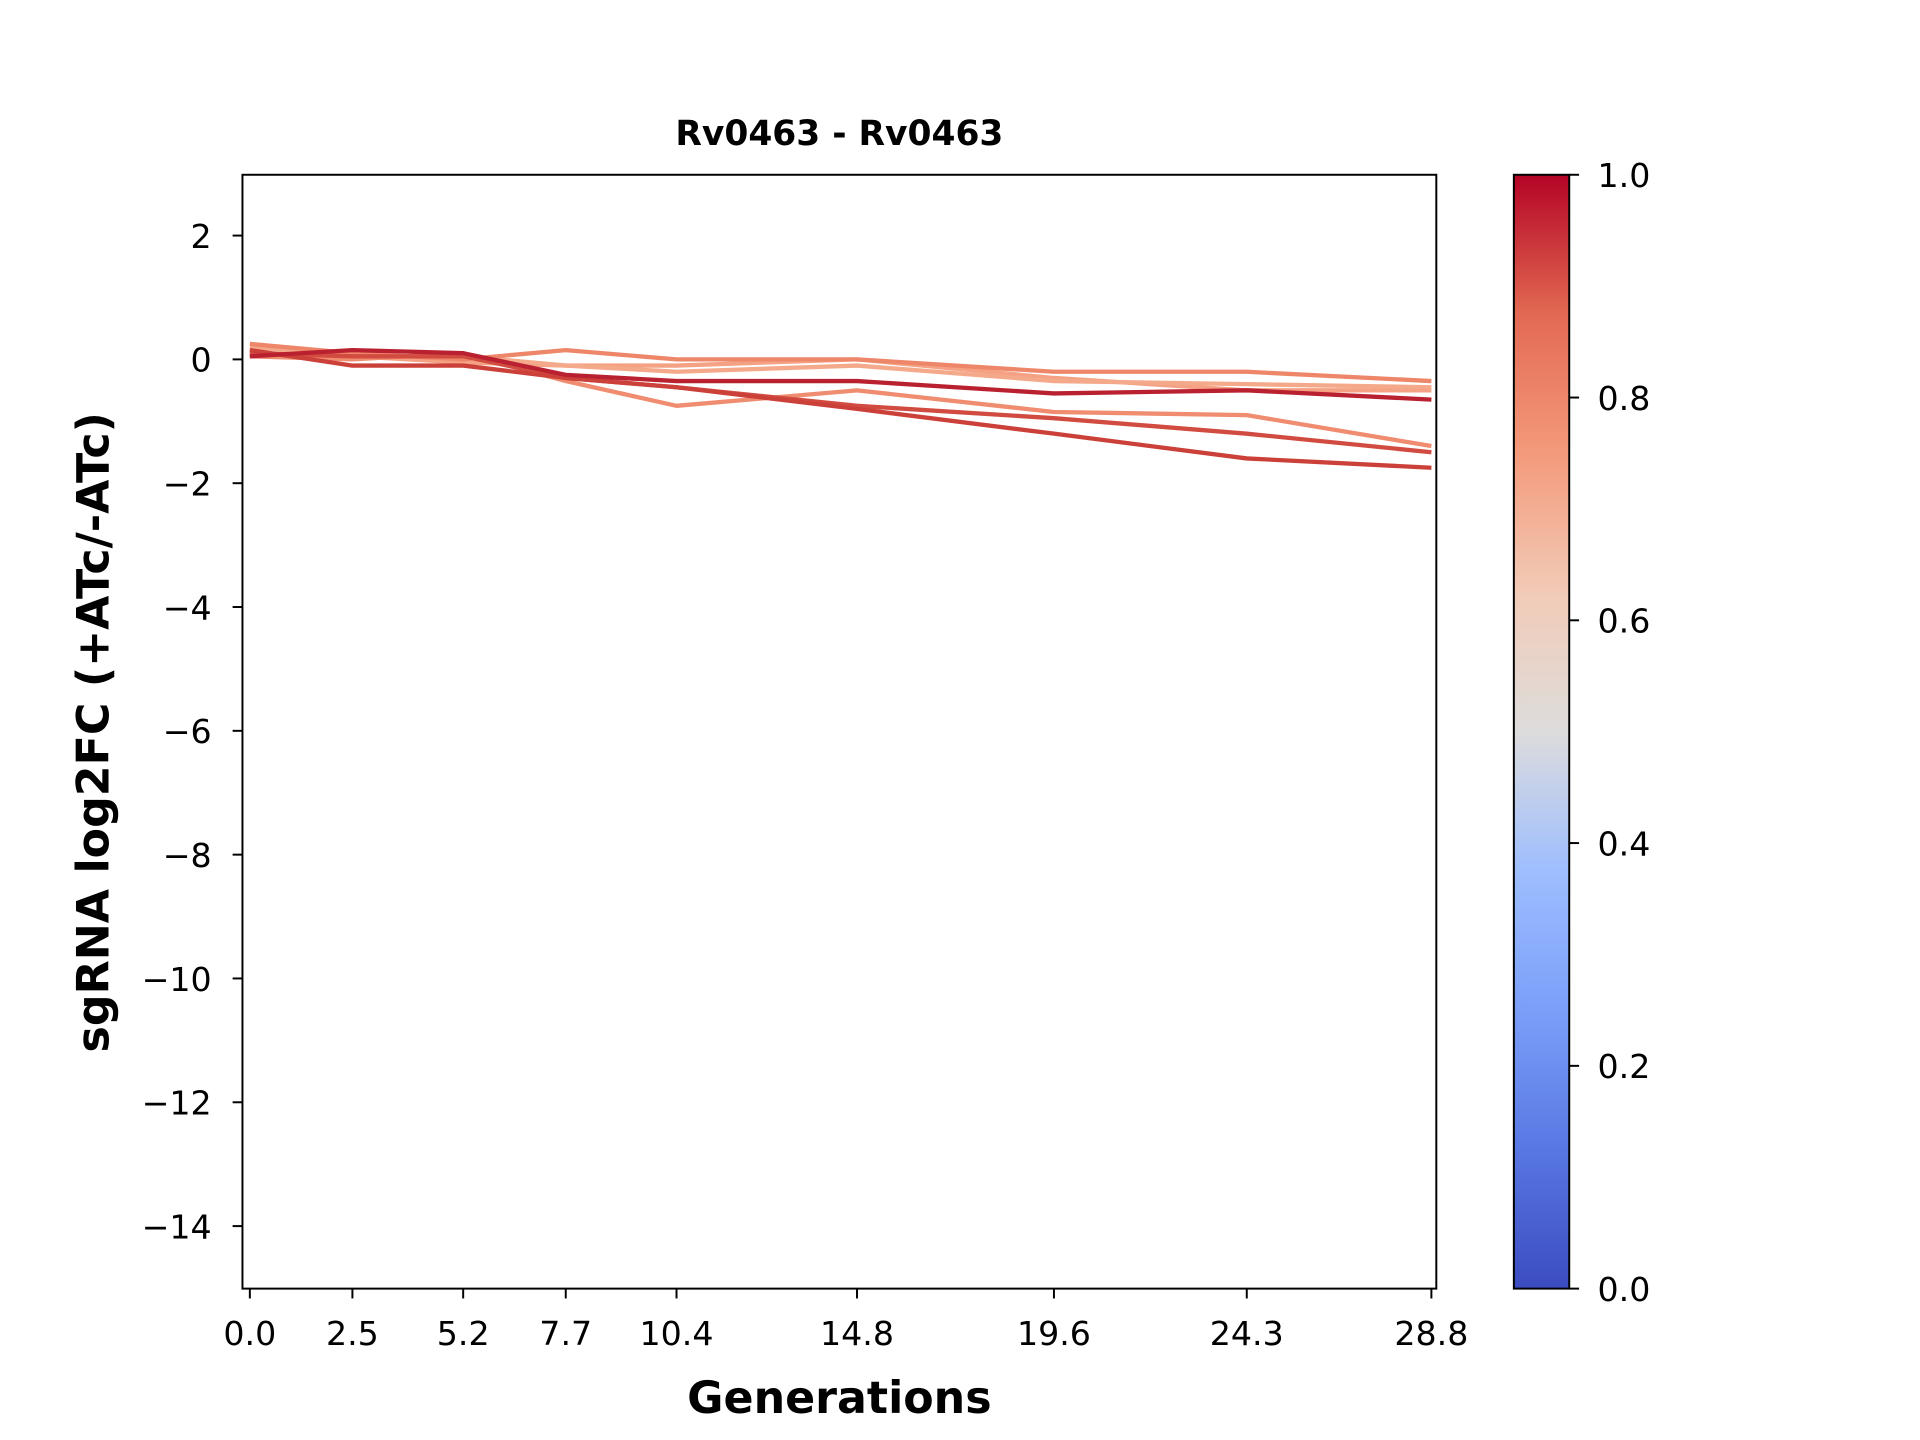  What do you see at coordinates (249, 1333) in the screenshot?
I see `x-tick-label: 0.0` at bounding box center [249, 1333].